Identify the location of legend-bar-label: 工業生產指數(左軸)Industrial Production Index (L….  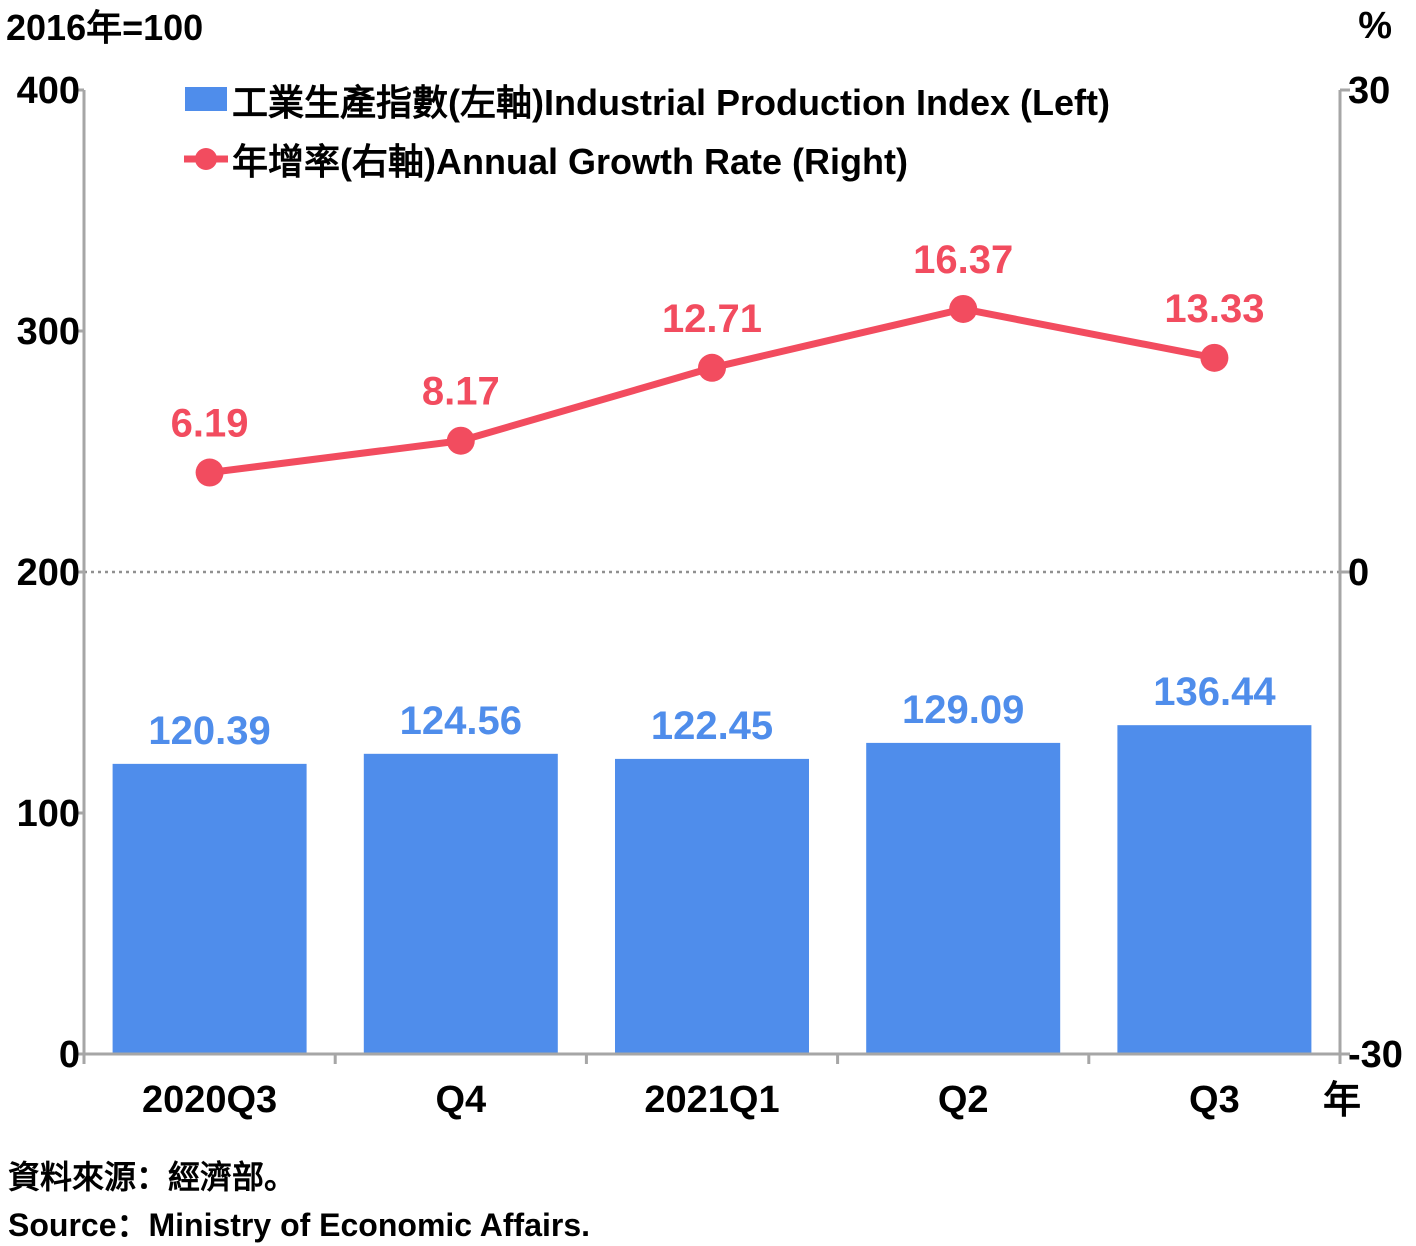
(671, 102).